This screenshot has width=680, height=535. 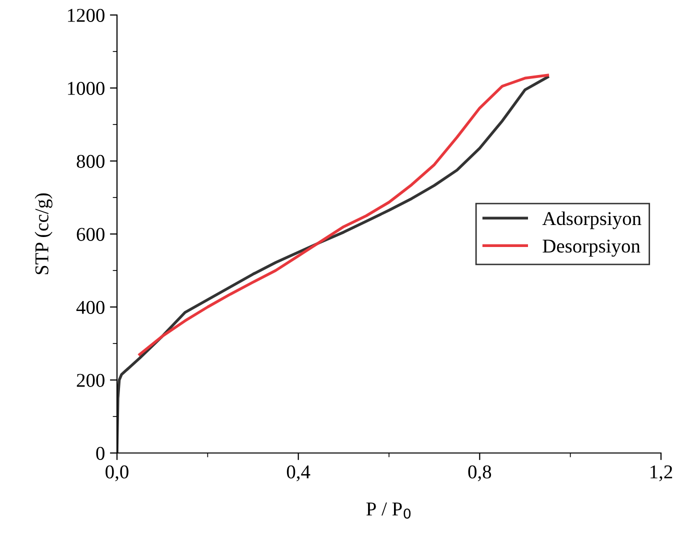 What do you see at coordinates (661, 473) in the screenshot?
I see `x-tick-label: 1,2` at bounding box center [661, 473].